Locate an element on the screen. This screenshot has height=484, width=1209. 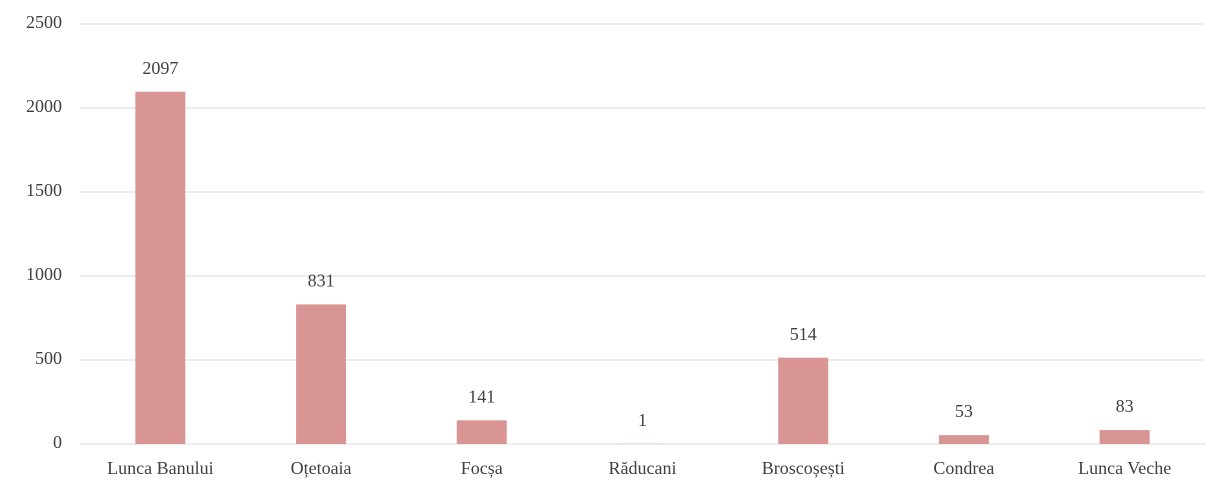
data-label: 514 is located at coordinates (803, 334).